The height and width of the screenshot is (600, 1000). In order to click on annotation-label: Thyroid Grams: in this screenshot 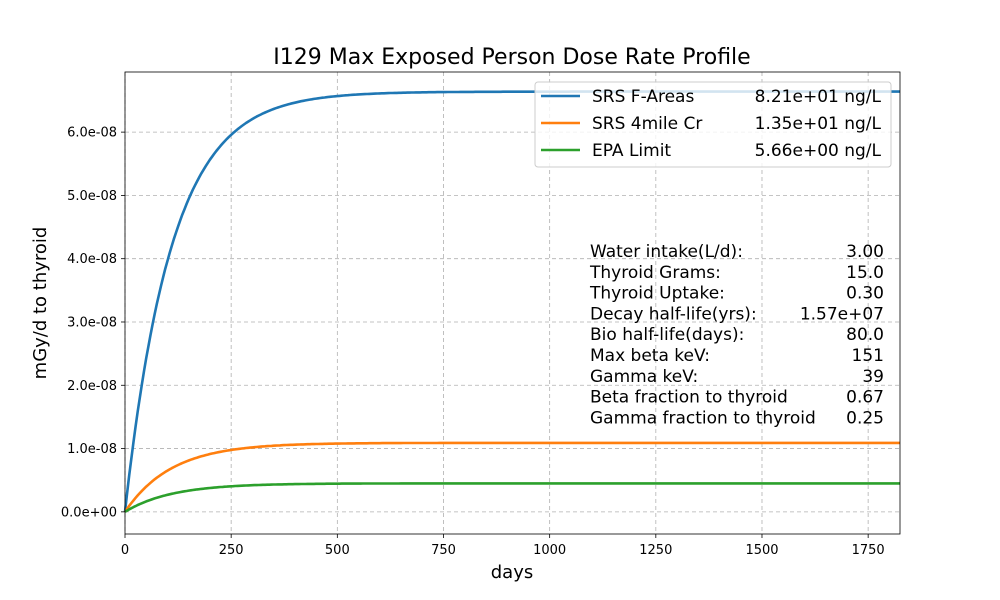, I will do `click(655, 273)`.